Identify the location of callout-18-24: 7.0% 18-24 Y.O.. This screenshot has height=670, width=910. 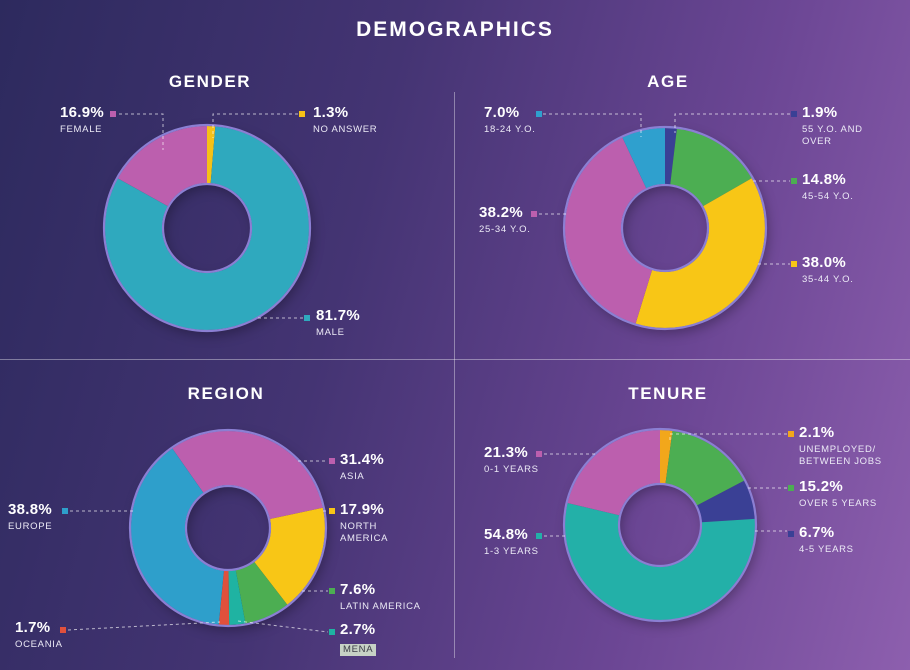
(510, 120).